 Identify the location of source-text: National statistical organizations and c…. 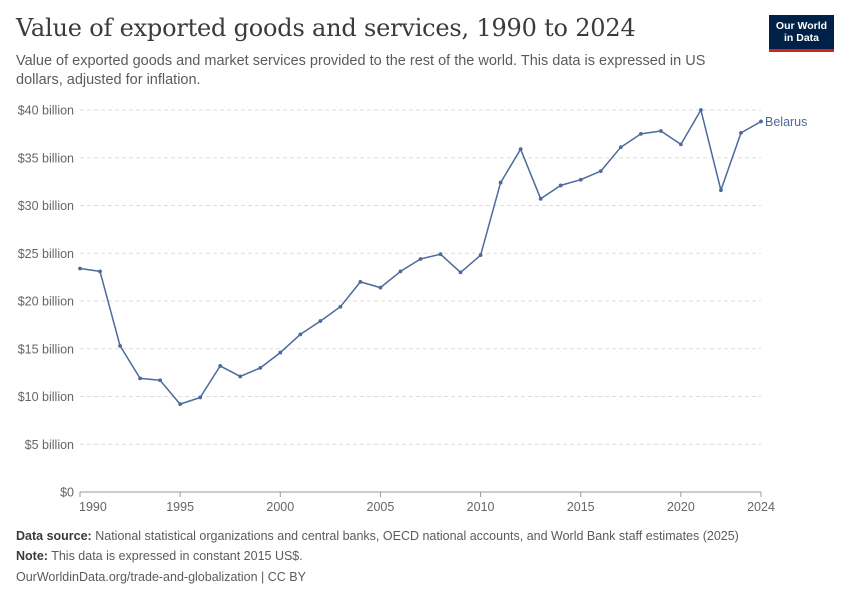
(417, 536).